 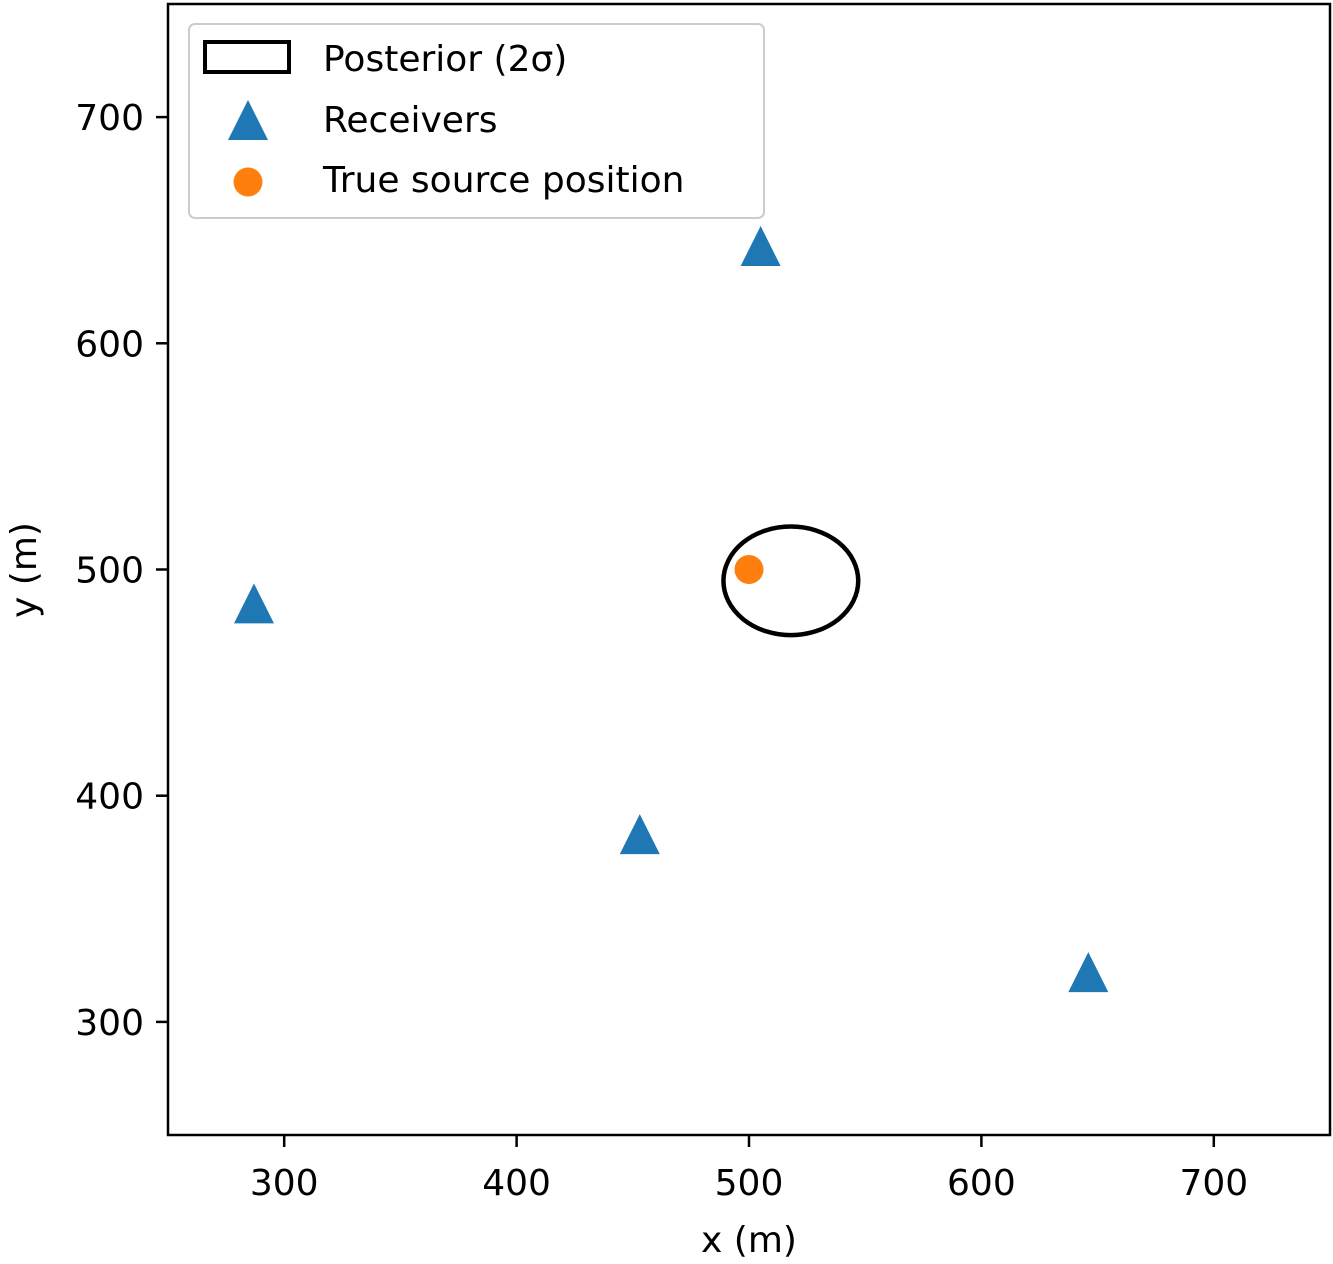 I want to click on y-tick-label: 600, so click(x=109, y=344).